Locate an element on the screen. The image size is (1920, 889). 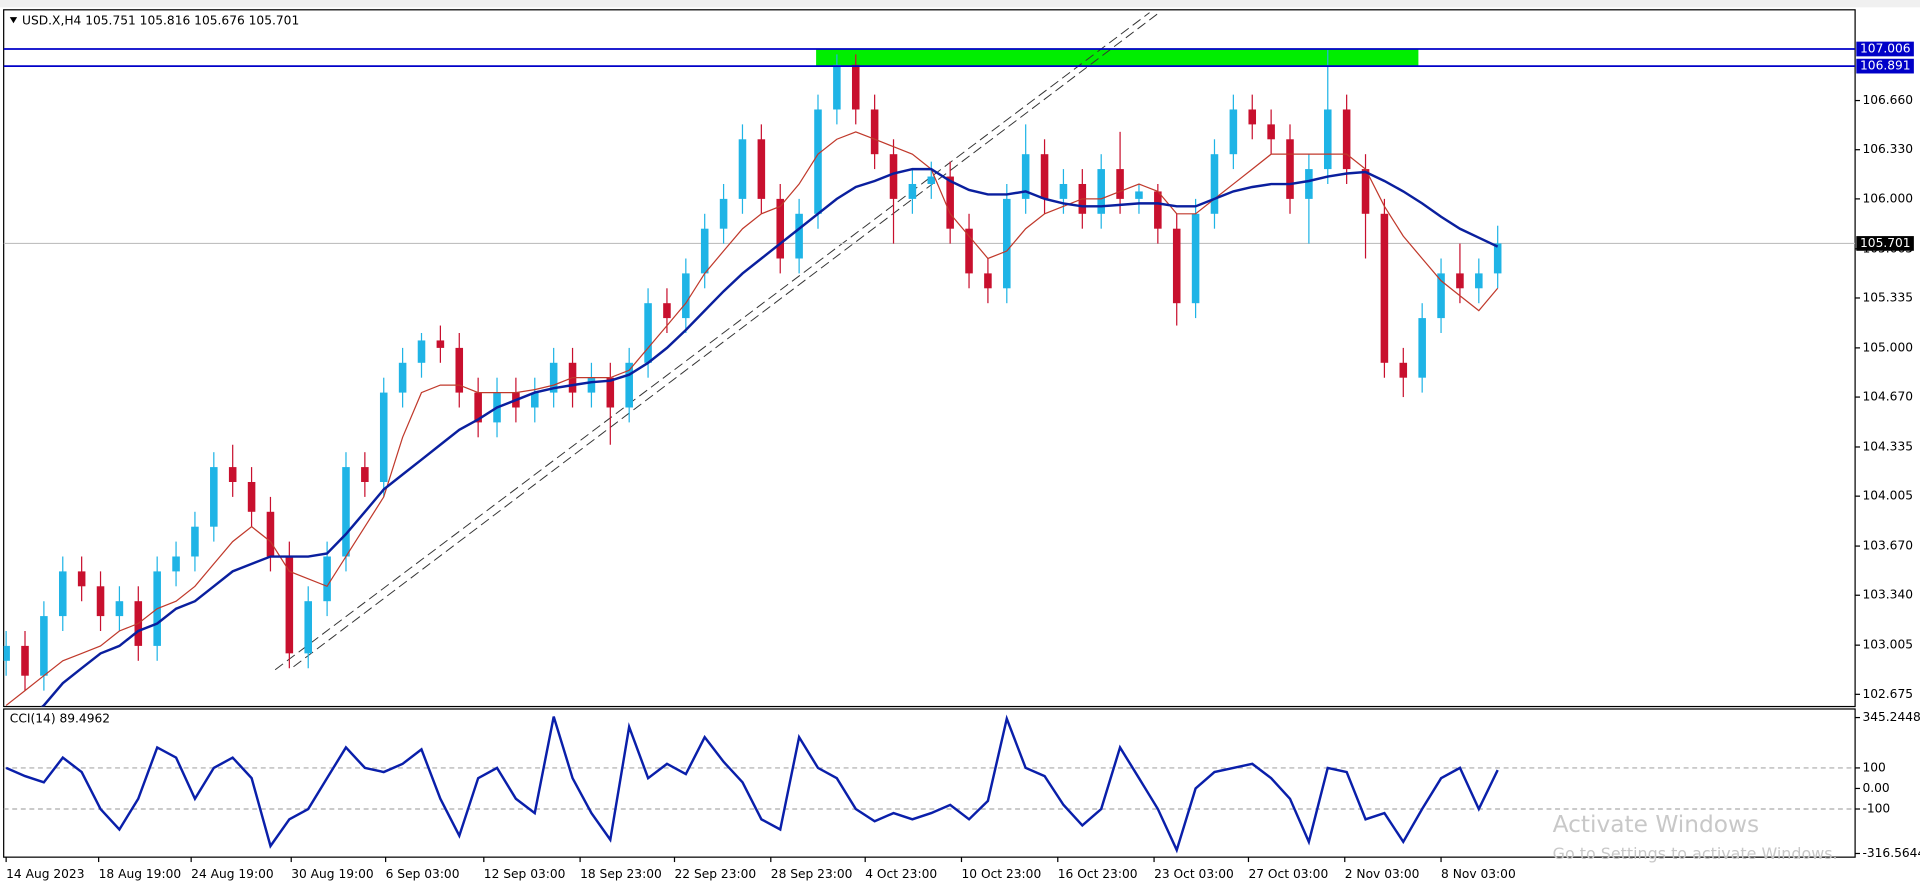
x-tick-label: 16 Oct 23:00 is located at coordinates (1098, 874).